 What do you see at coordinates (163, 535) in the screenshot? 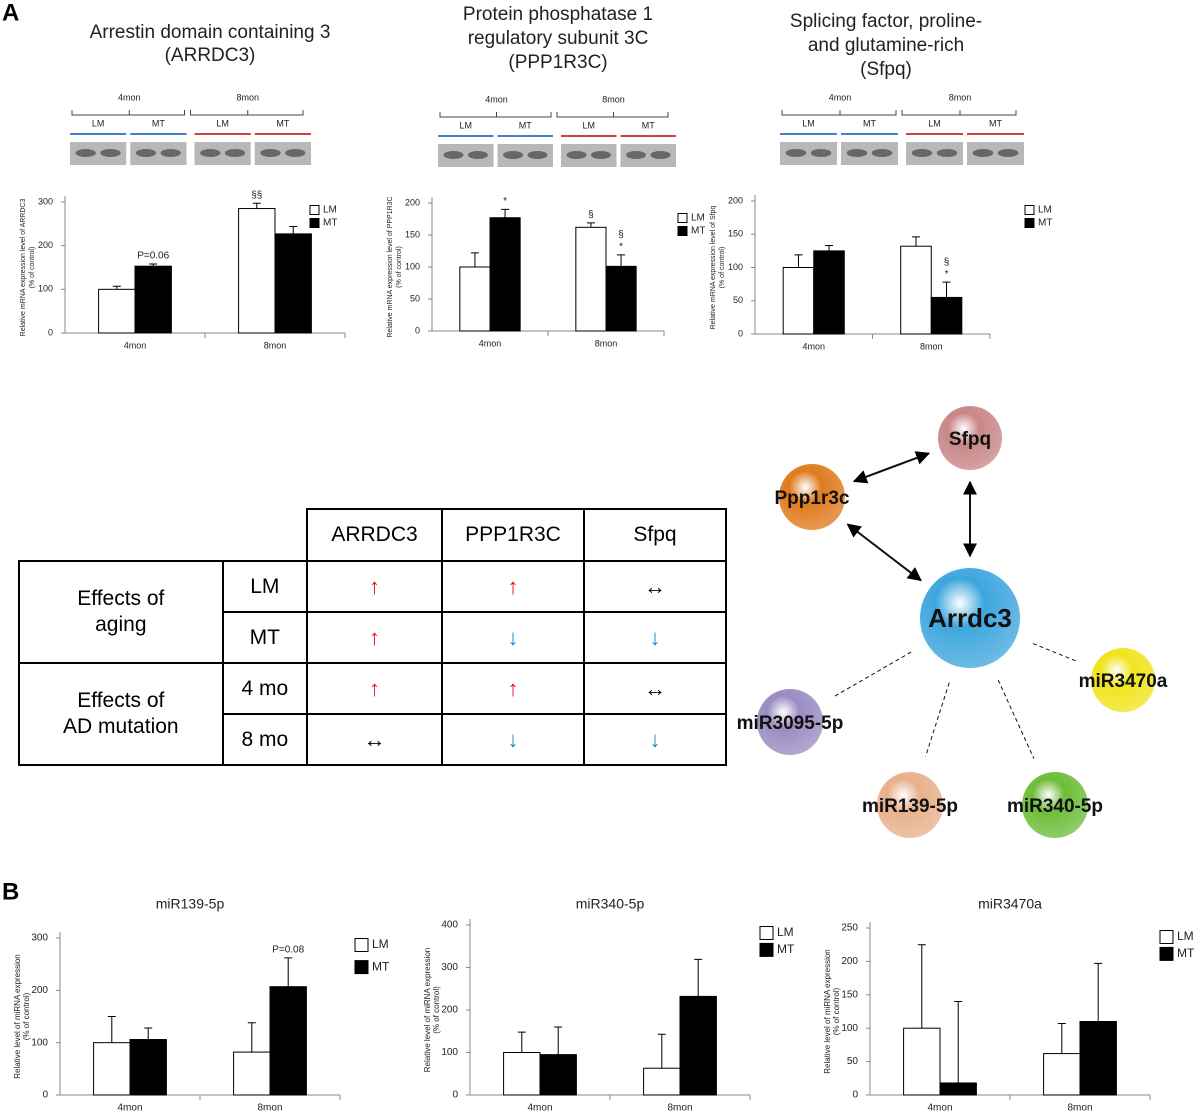
I see `corner-cell` at bounding box center [163, 535].